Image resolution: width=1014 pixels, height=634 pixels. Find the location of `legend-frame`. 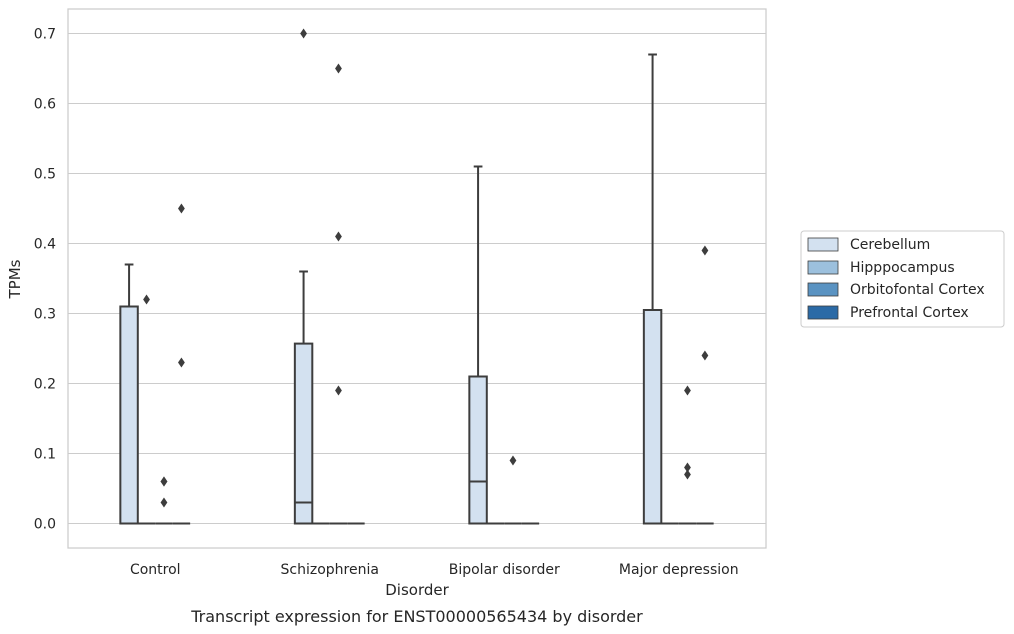

legend-frame is located at coordinates (902, 279).